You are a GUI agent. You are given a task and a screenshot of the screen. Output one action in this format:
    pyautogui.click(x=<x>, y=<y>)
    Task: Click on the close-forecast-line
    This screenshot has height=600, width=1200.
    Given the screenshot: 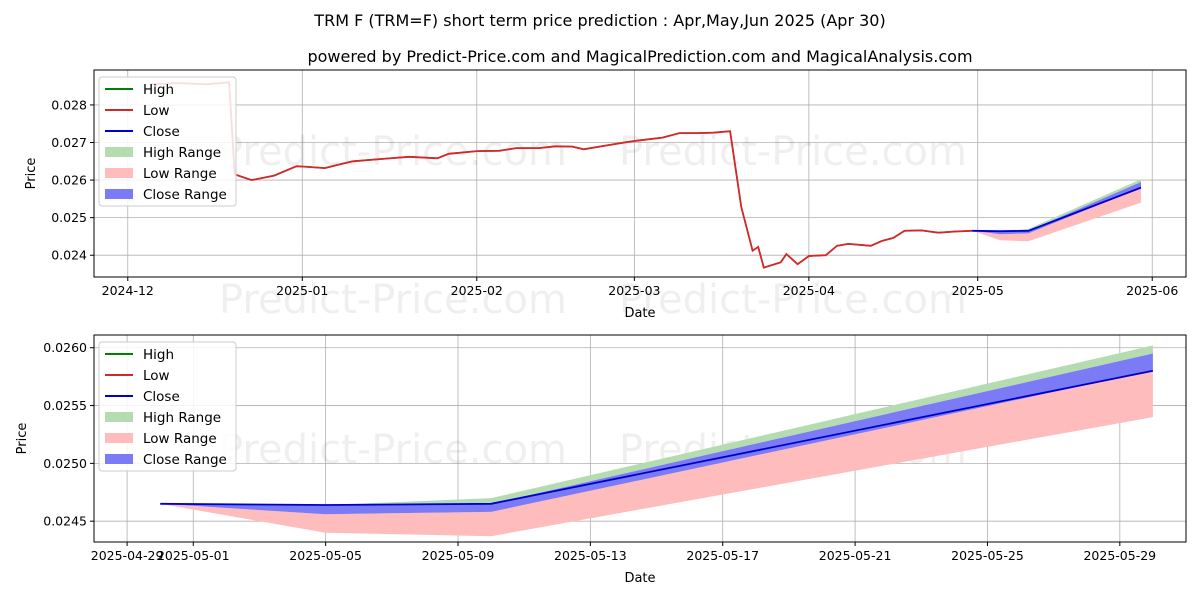 What is the action you would take?
    pyautogui.click(x=1057, y=209)
    